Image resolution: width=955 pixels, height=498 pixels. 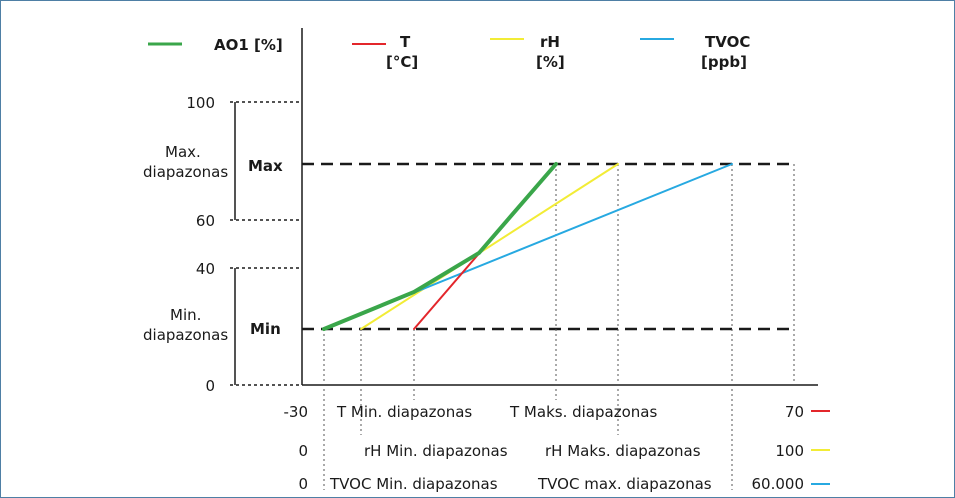 What do you see at coordinates (185, 315) in the screenshot?
I see `min-range-label-line1: Min.` at bounding box center [185, 315].